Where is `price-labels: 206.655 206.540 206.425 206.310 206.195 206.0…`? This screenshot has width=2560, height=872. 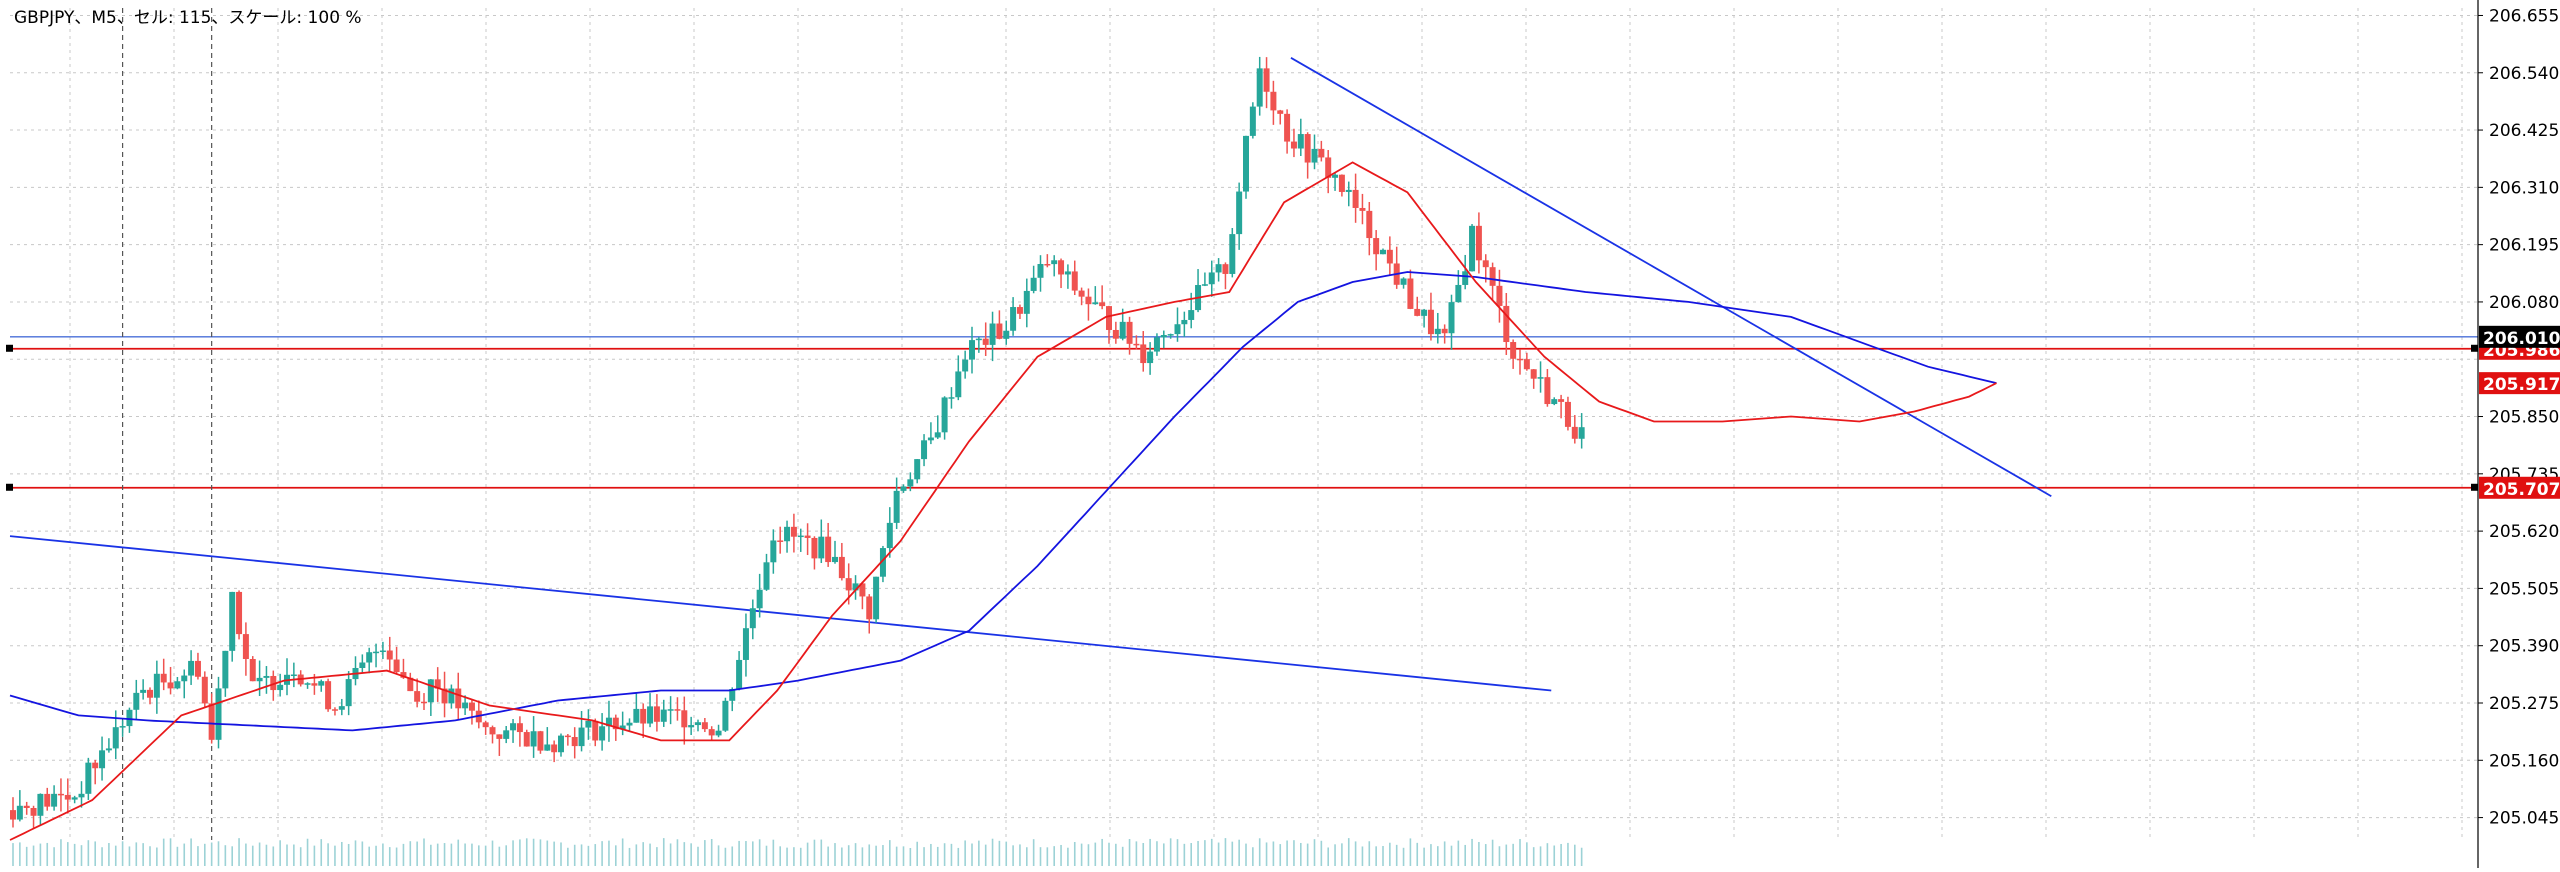
price-labels: 206.655 206.540 206.425 206.310 206.195 206.0… is located at coordinates (2519, 417).